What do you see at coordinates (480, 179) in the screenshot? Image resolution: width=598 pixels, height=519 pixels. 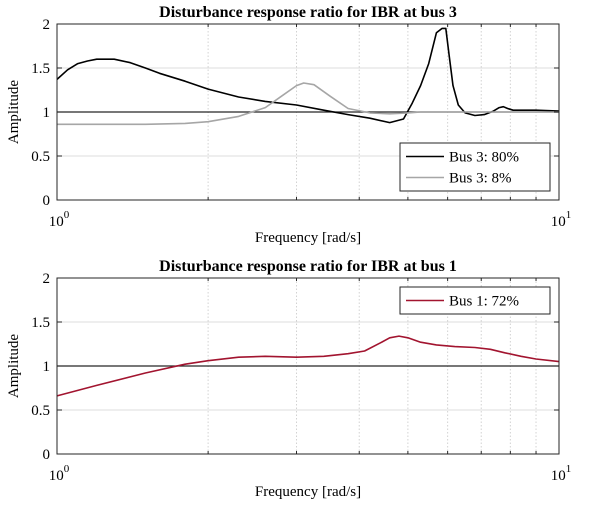 I see `legend-label: Bus 3: 8%` at bounding box center [480, 179].